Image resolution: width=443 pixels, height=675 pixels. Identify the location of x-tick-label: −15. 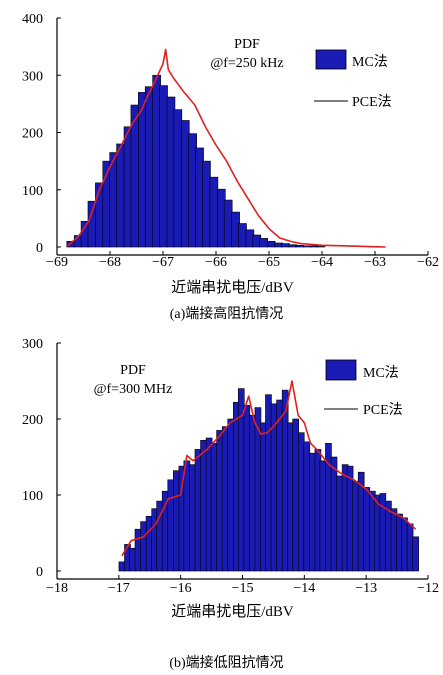
(243, 588).